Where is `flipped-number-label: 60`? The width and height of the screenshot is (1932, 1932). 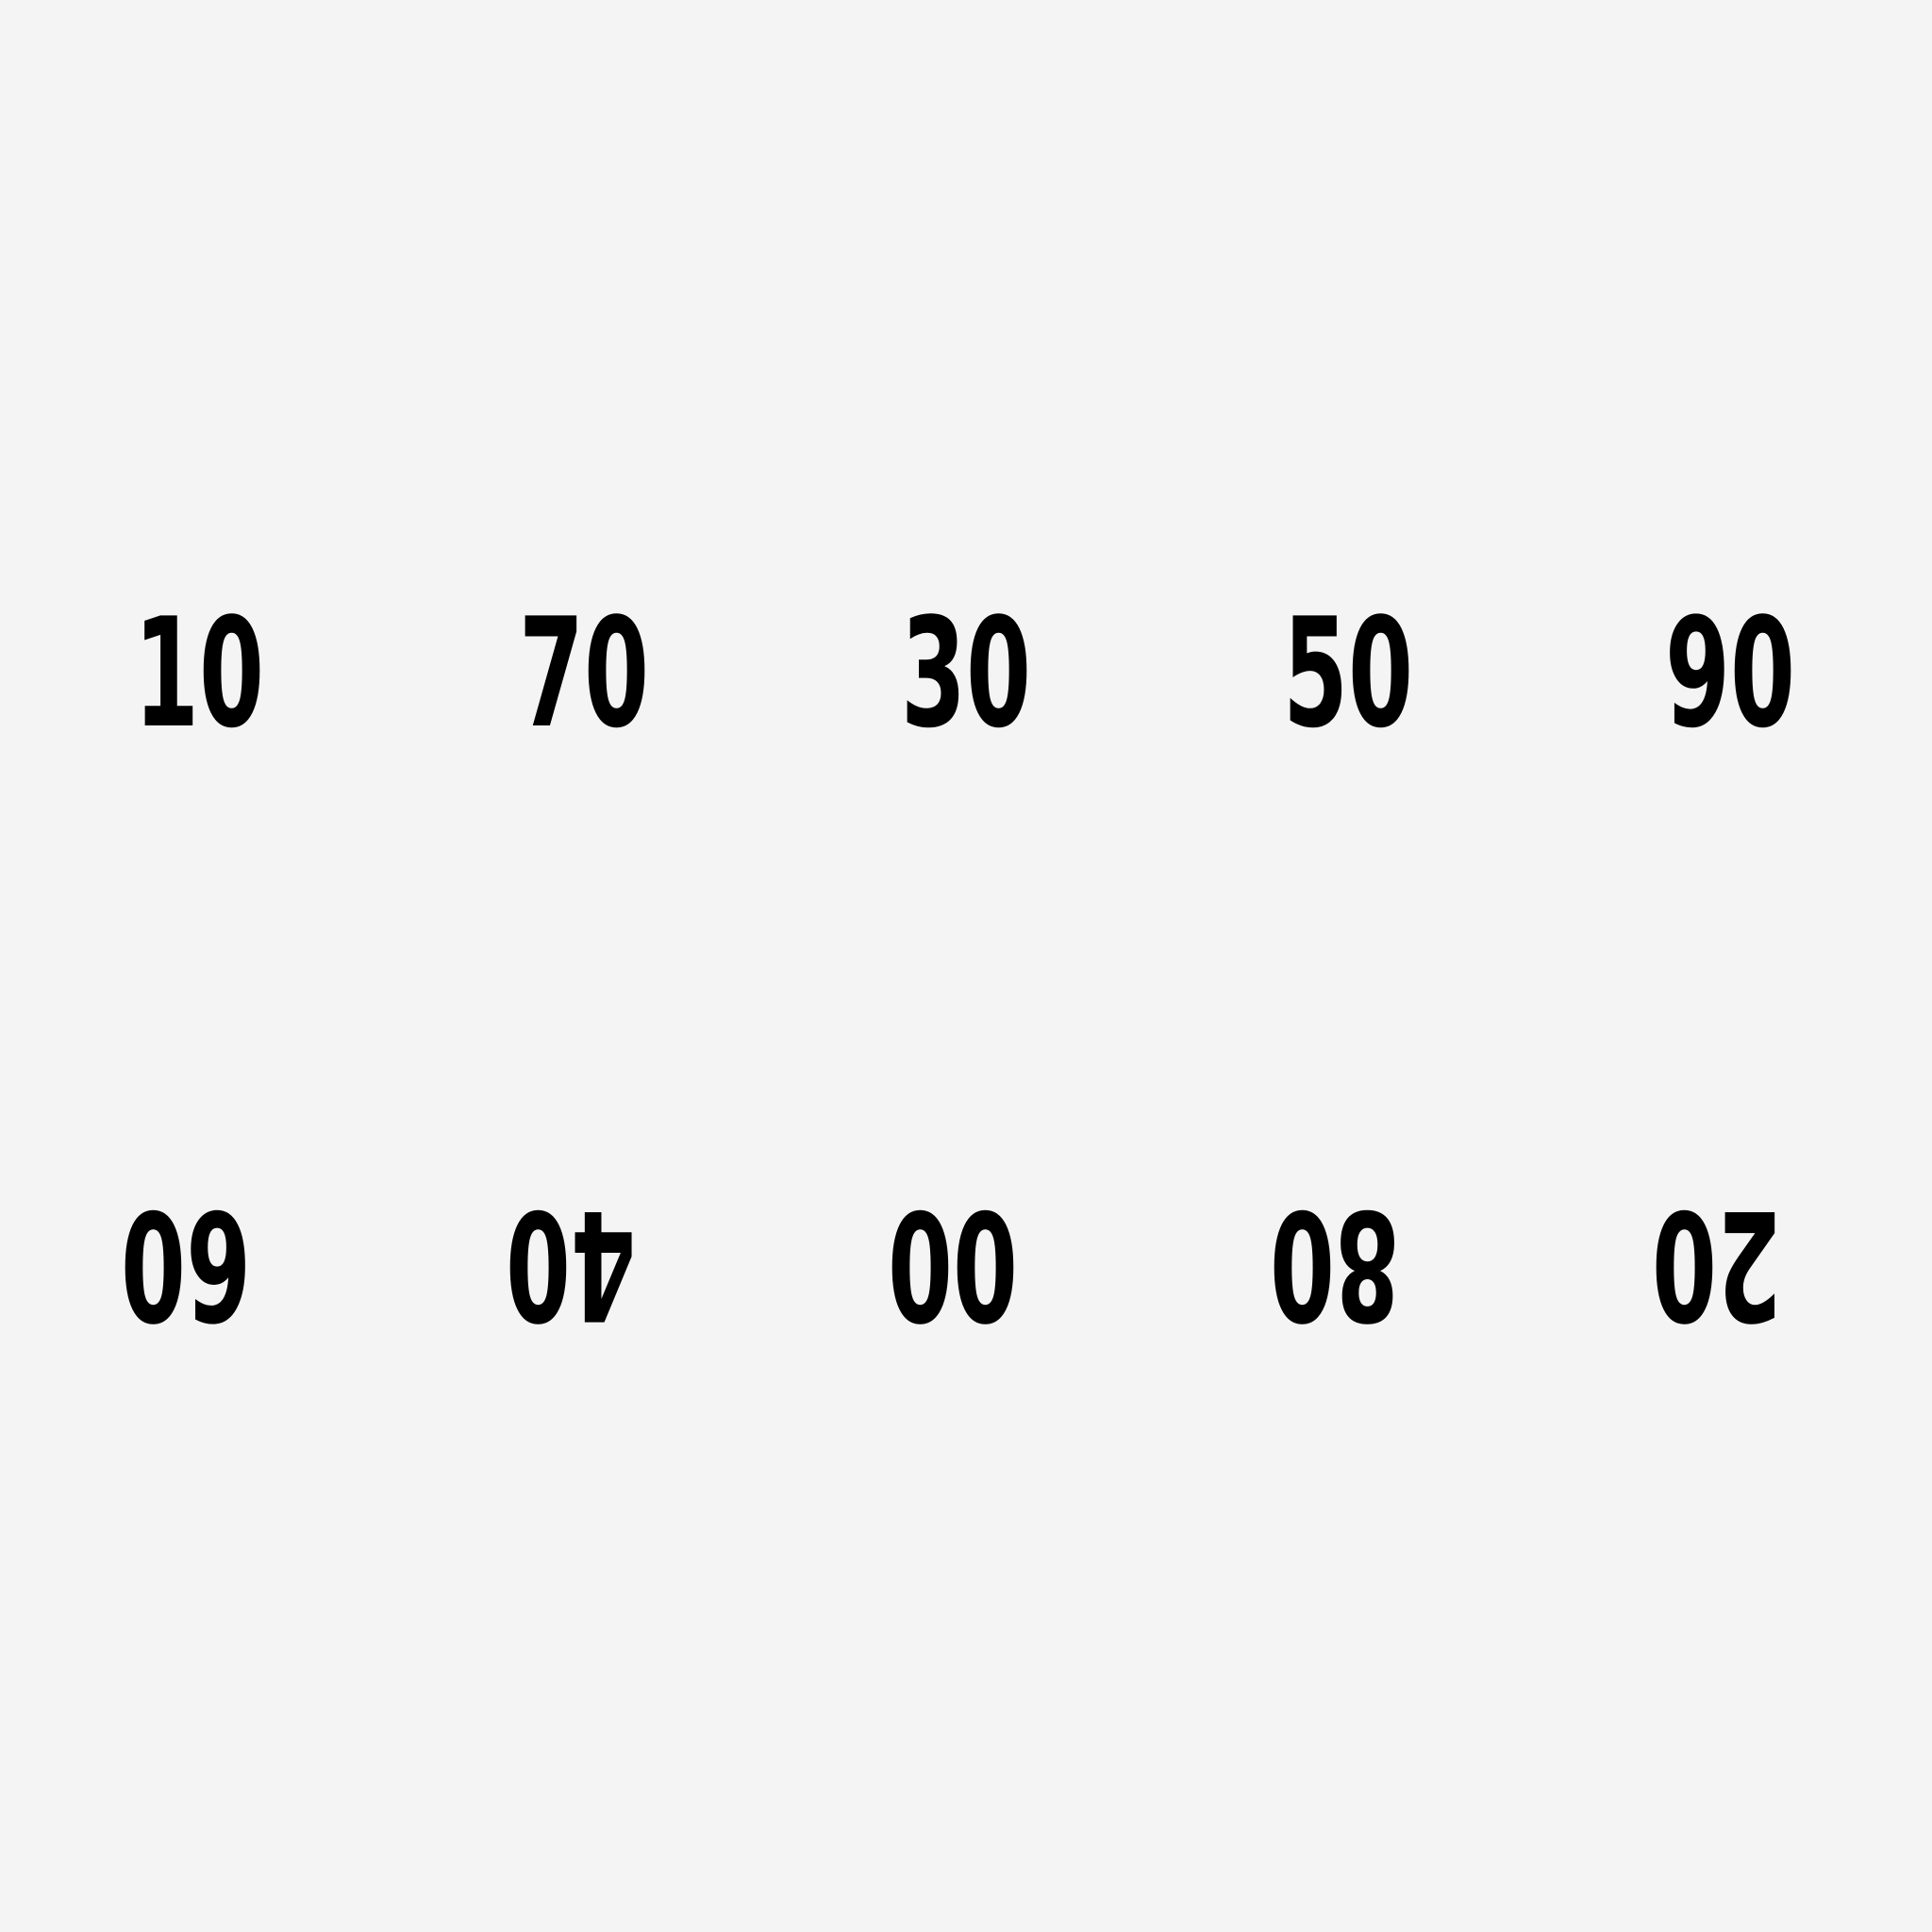 flipped-number-label: 60 is located at coordinates (186, 1265).